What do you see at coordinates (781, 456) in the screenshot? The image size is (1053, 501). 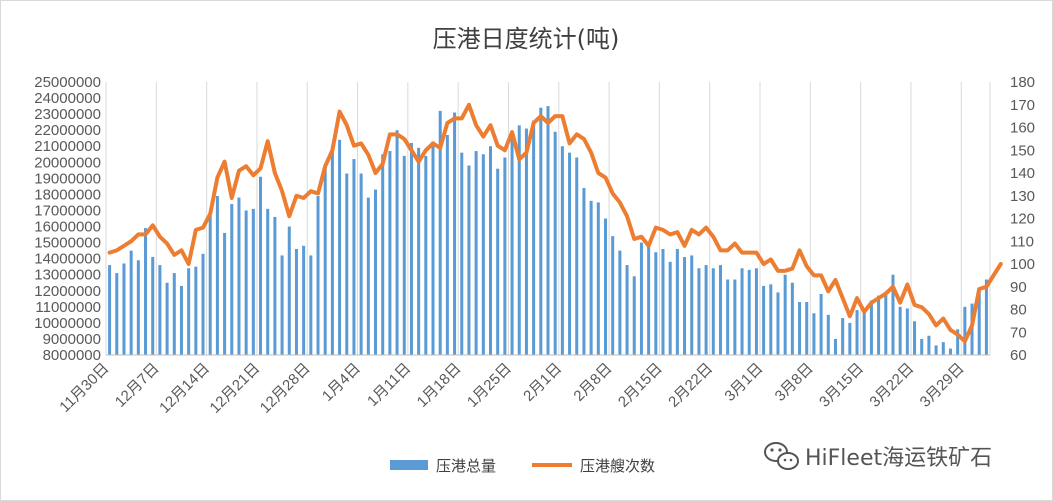 I see `wechat-icon` at bounding box center [781, 456].